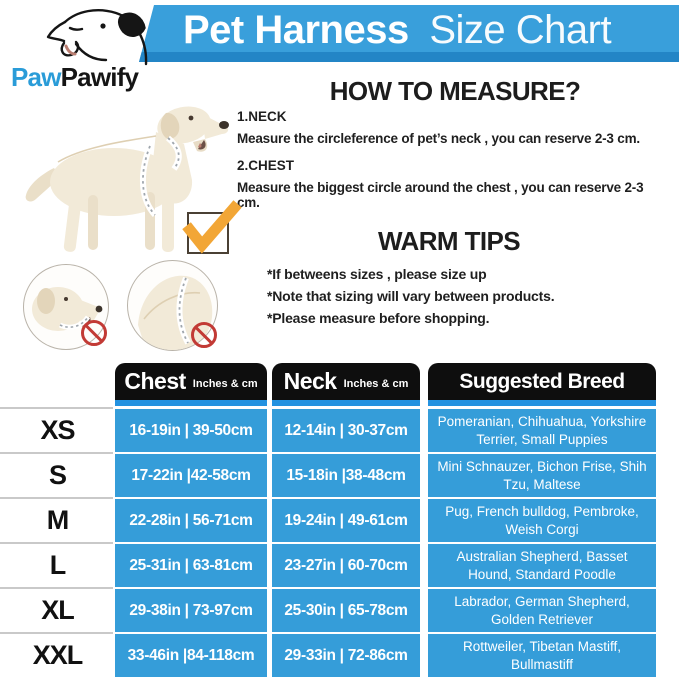 The width and height of the screenshot is (679, 679). I want to click on dog-head-logo-icon, so click(97, 37).